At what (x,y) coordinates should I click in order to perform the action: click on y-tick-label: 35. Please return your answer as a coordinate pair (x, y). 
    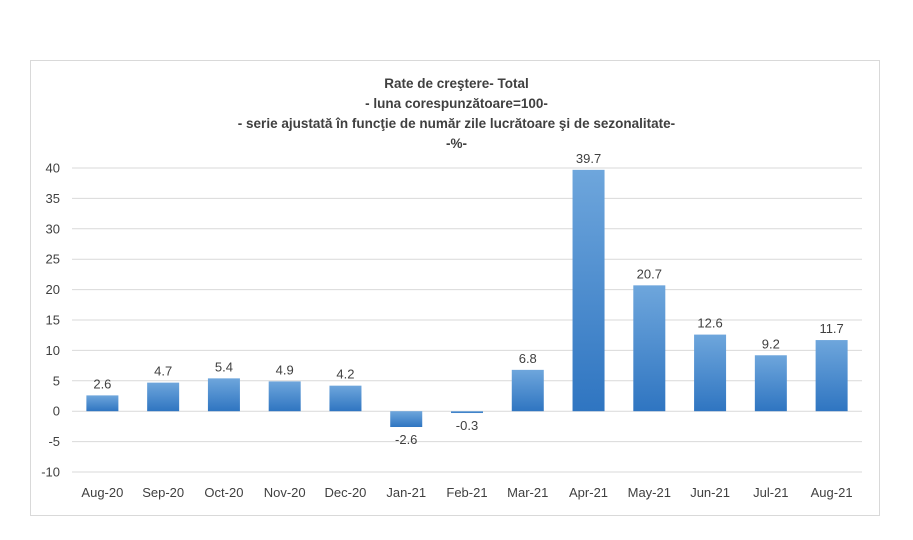
    Looking at the image, I should click on (53, 198).